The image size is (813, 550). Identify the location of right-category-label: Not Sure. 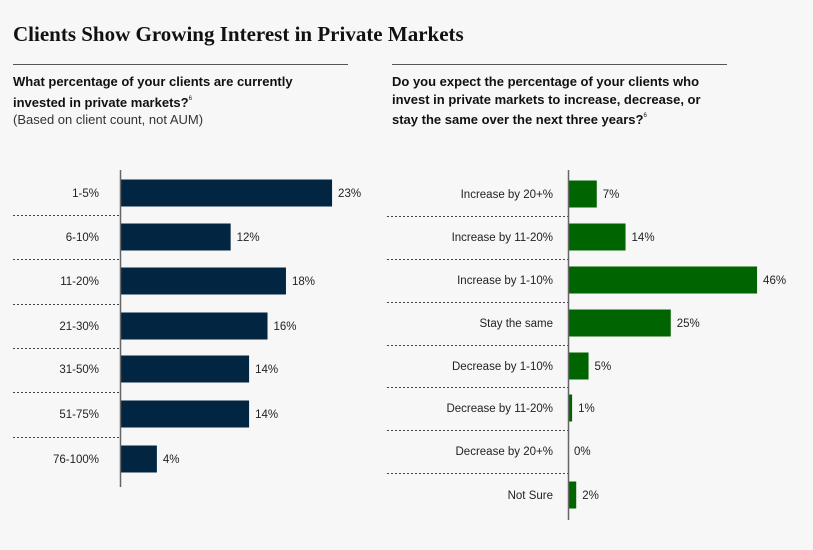
(530, 496).